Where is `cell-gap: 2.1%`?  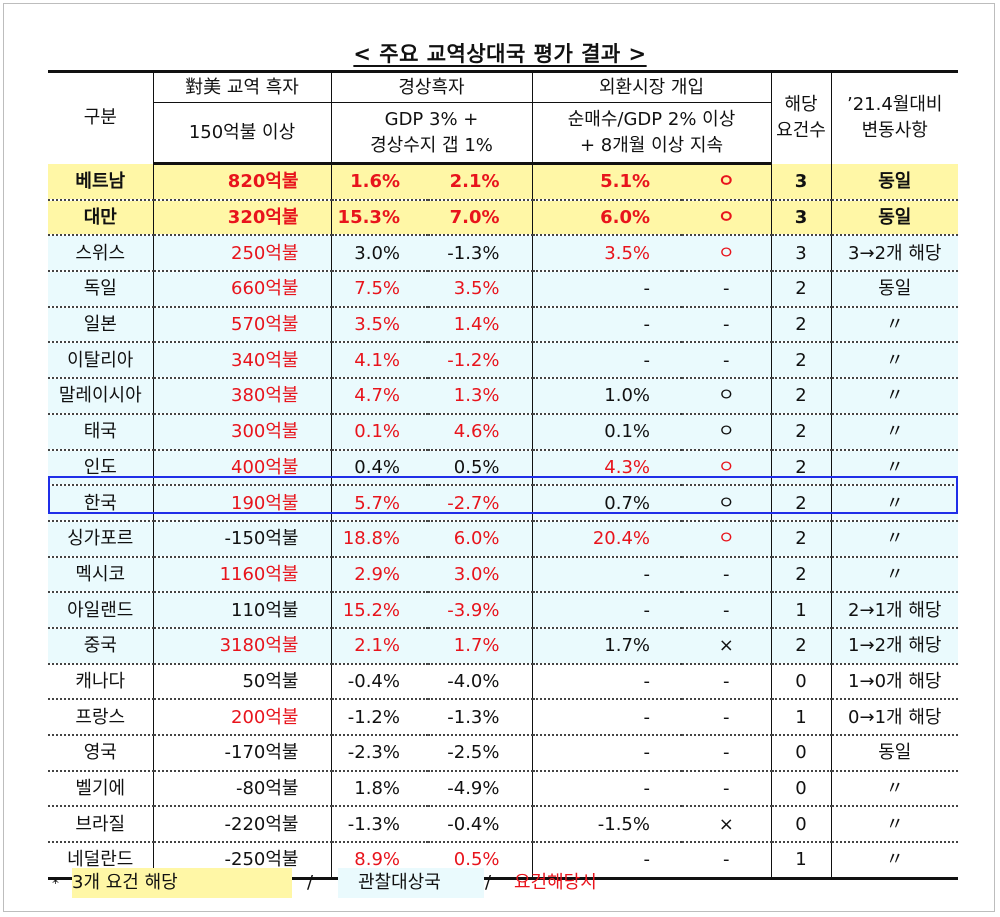
cell-gap: 2.1% is located at coordinates (480, 182).